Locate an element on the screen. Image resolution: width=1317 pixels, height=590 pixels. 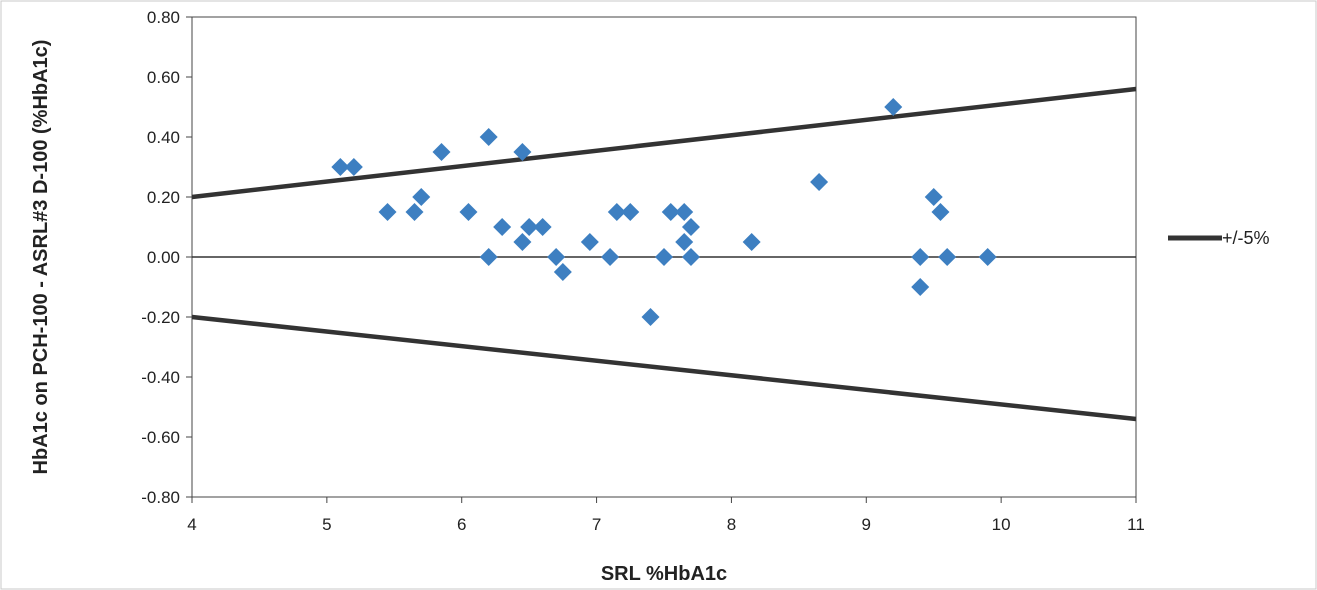
y-tick-label: -0.20 is located at coordinates (160, 317).